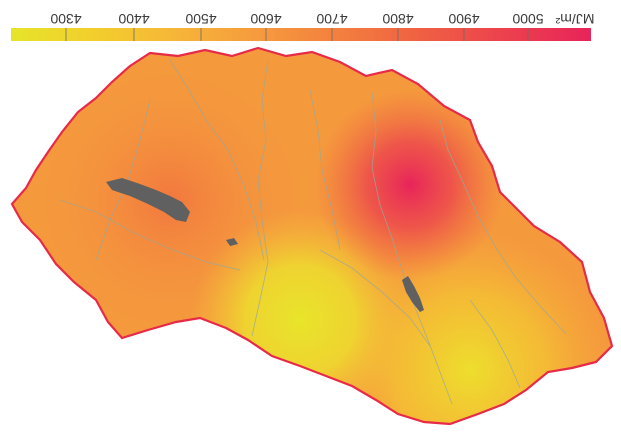 This screenshot has width=621, height=435. Describe the element at coordinates (397, 19) in the screenshot. I see `legend-tick-4800: 4800` at that location.